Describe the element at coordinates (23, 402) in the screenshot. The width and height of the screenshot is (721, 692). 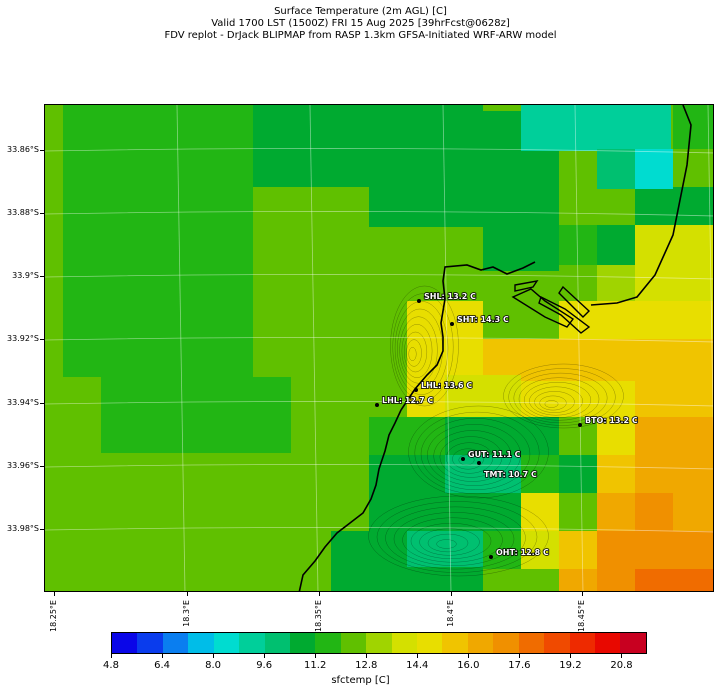
I see `lat-label: 33.94°S` at that location.